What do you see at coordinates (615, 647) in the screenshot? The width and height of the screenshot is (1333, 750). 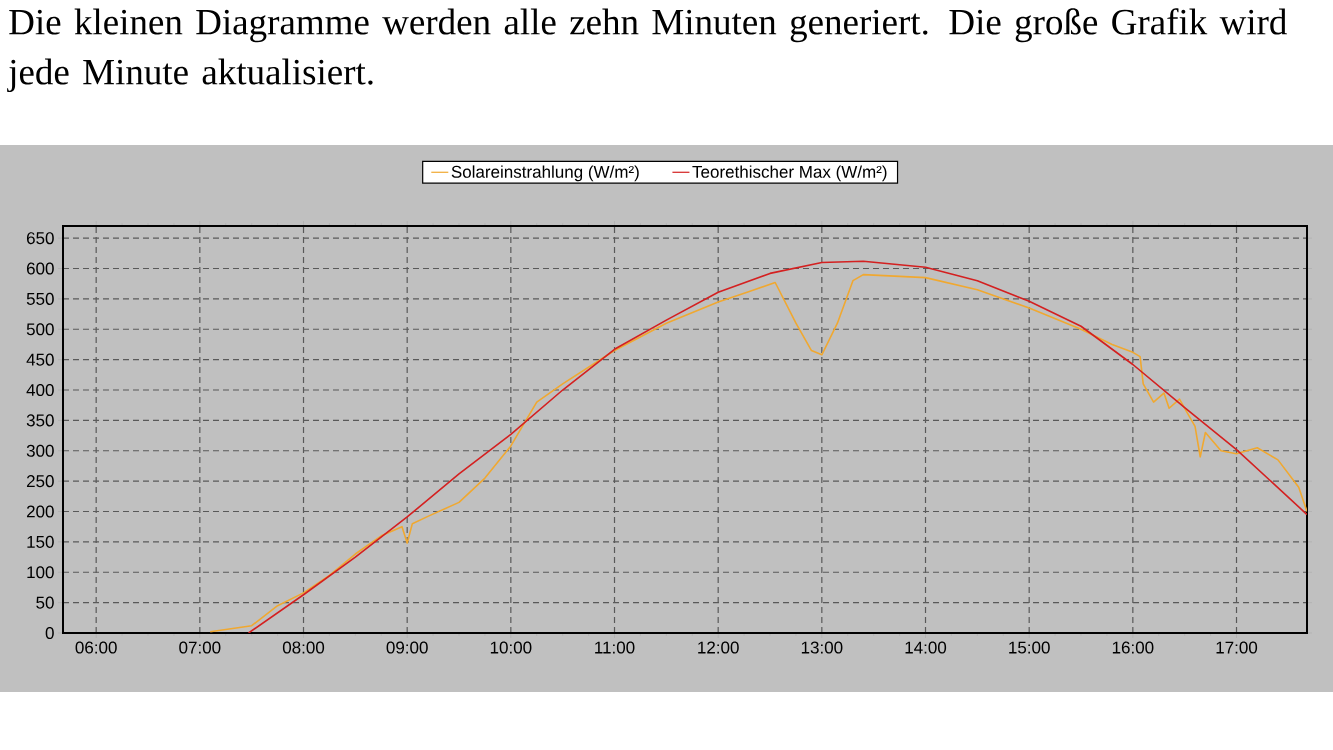 I see `x-tick-label: 11:00` at bounding box center [615, 647].